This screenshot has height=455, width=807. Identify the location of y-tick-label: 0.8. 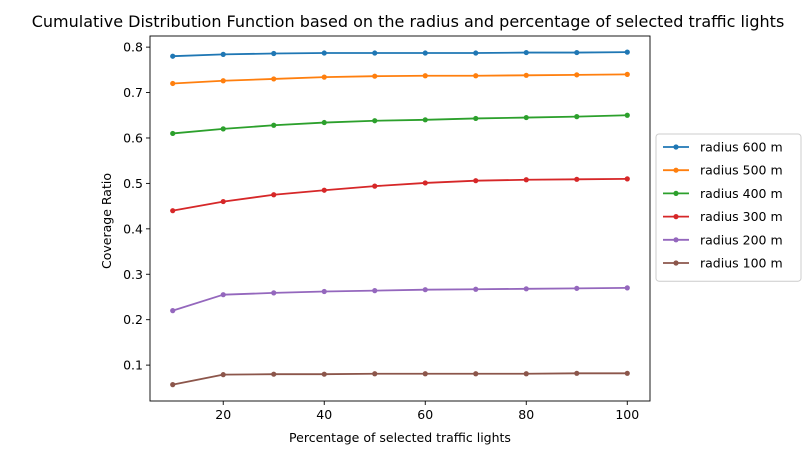
(133, 47).